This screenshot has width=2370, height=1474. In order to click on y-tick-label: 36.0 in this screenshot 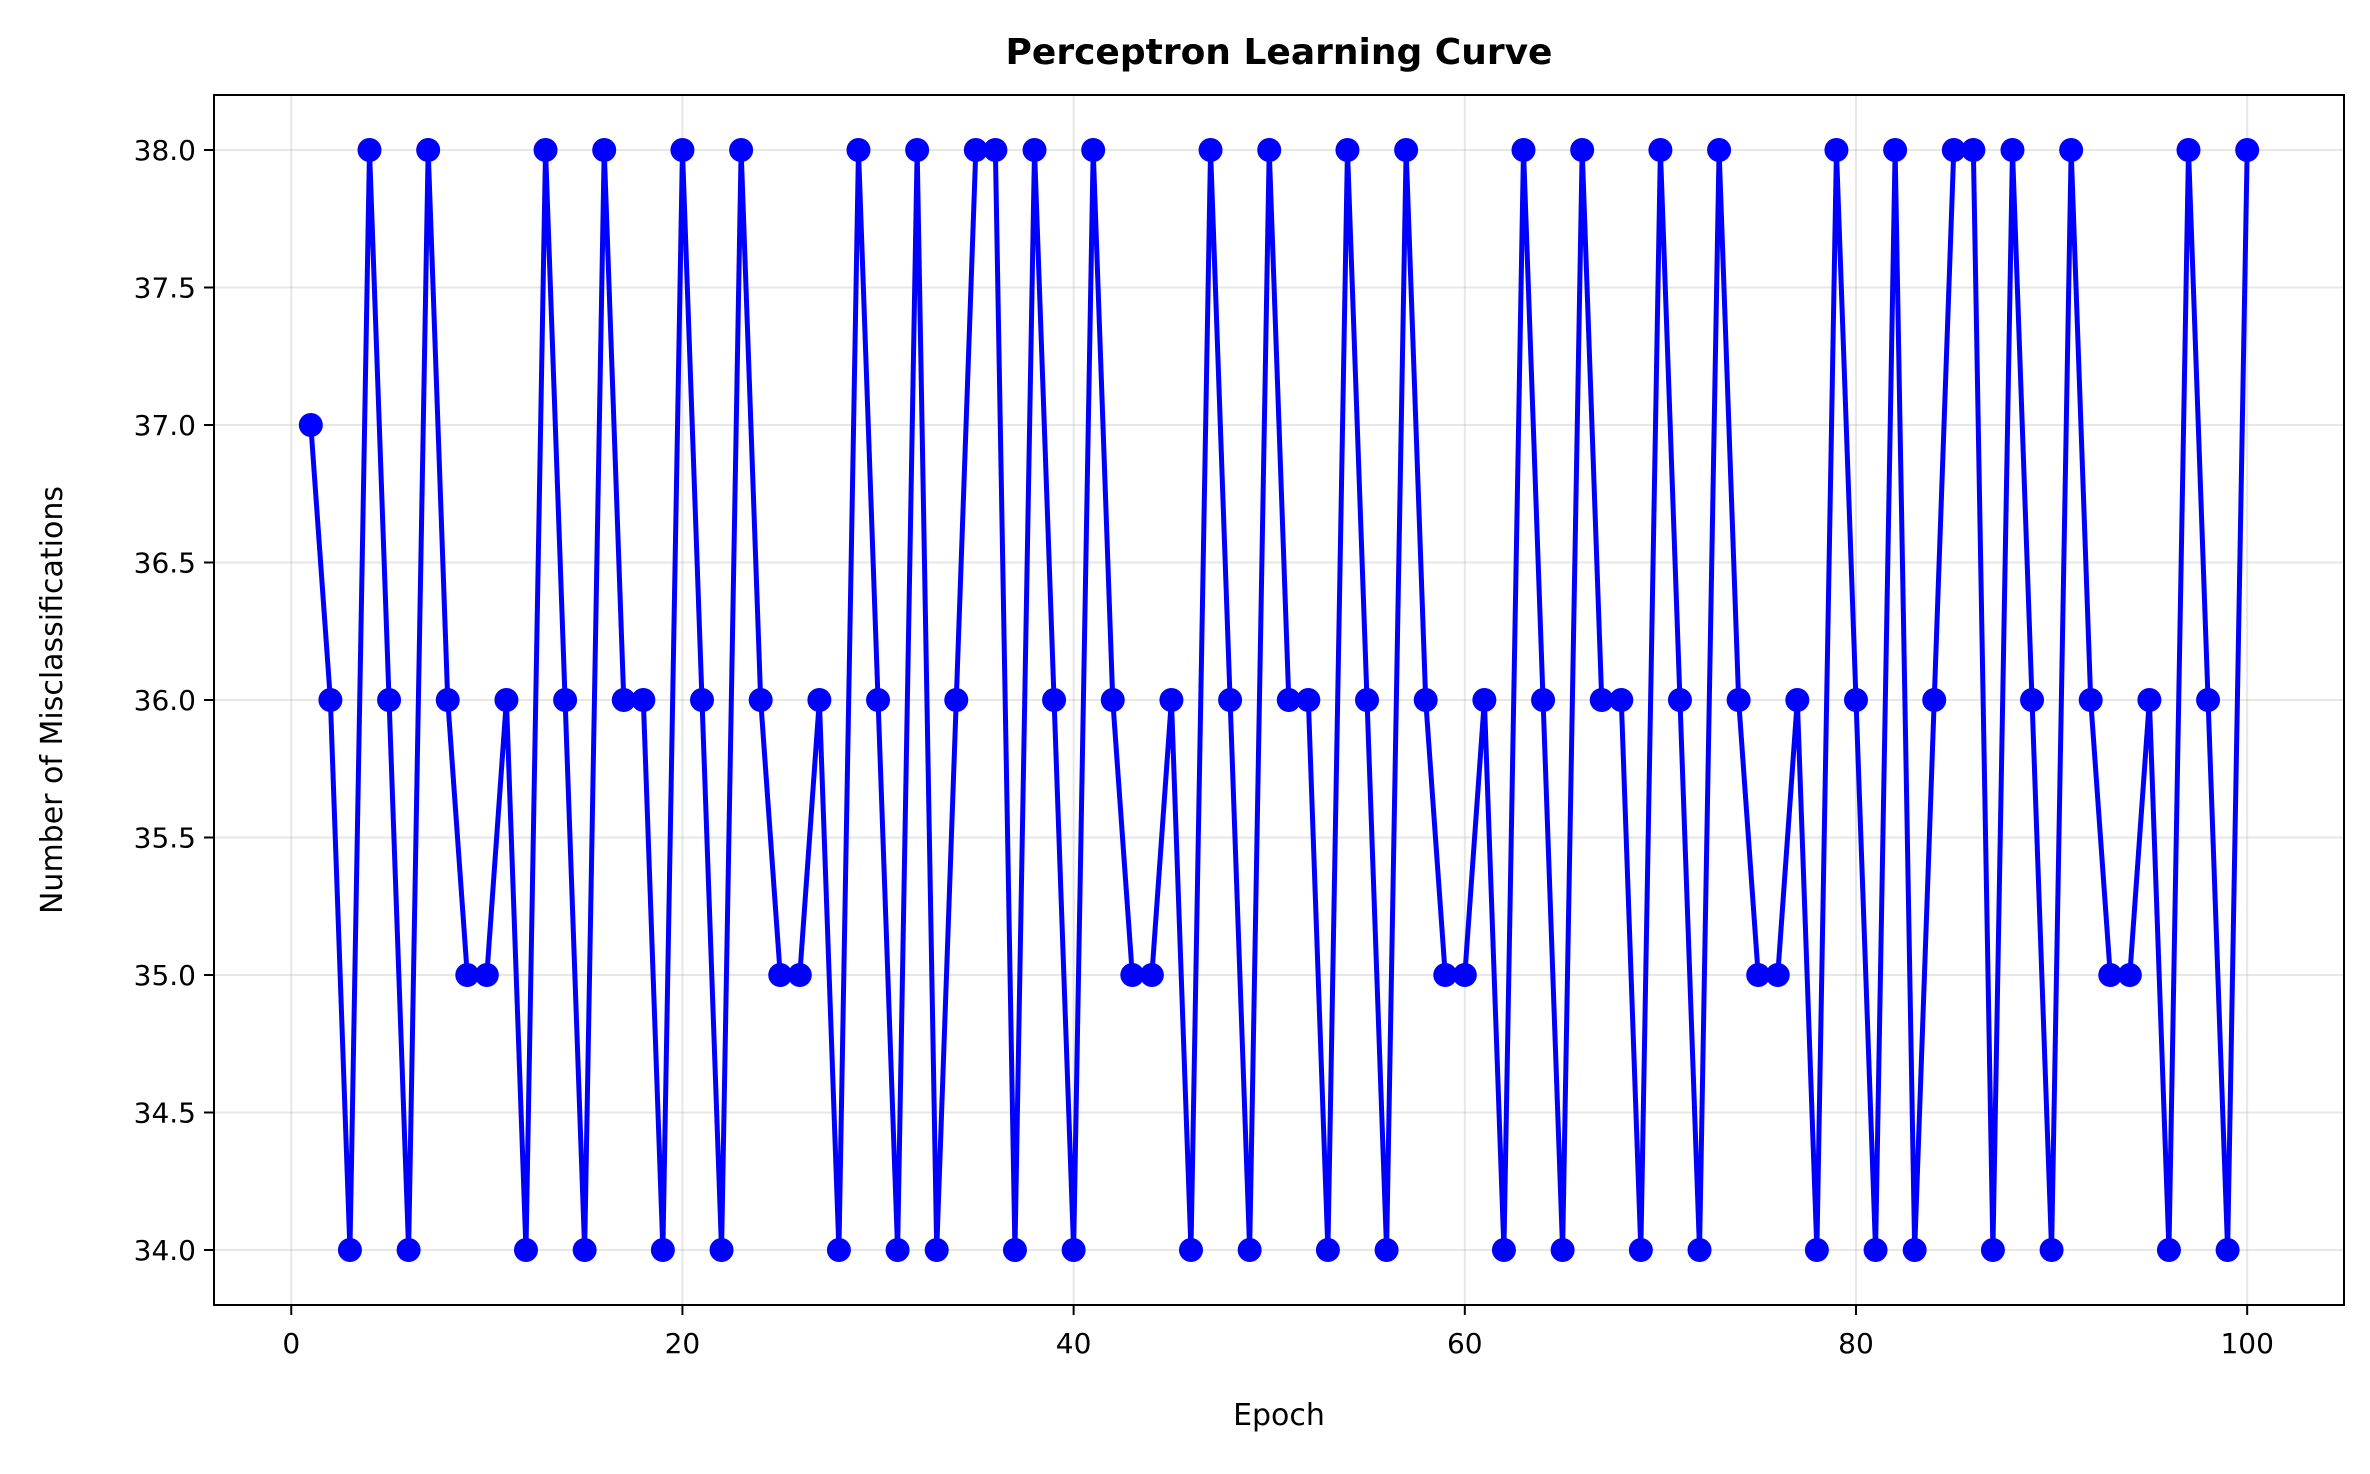, I will do `click(165, 700)`.